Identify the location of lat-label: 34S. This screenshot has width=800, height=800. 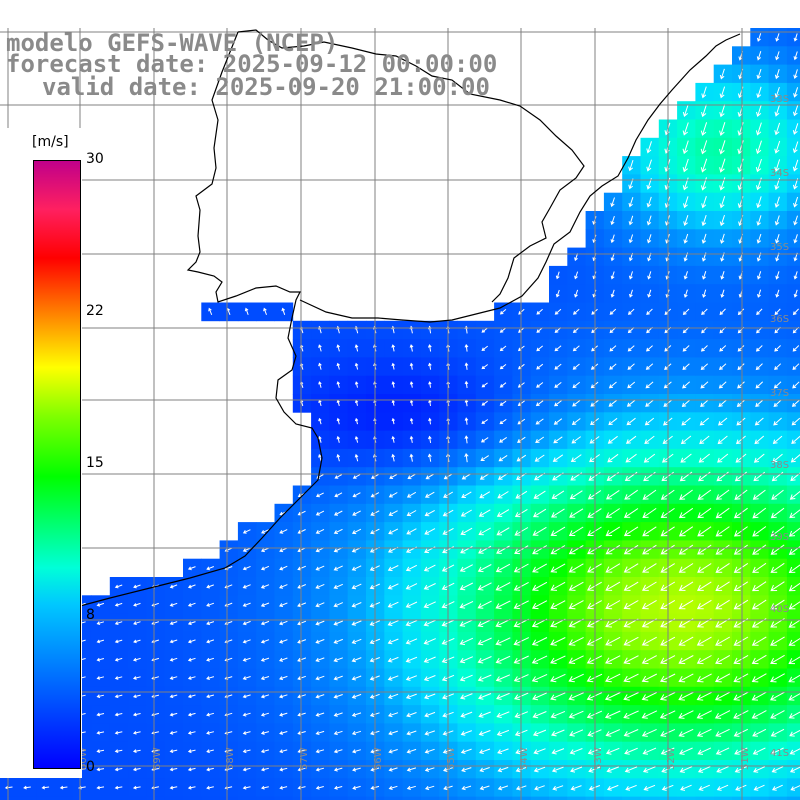
(779, 173).